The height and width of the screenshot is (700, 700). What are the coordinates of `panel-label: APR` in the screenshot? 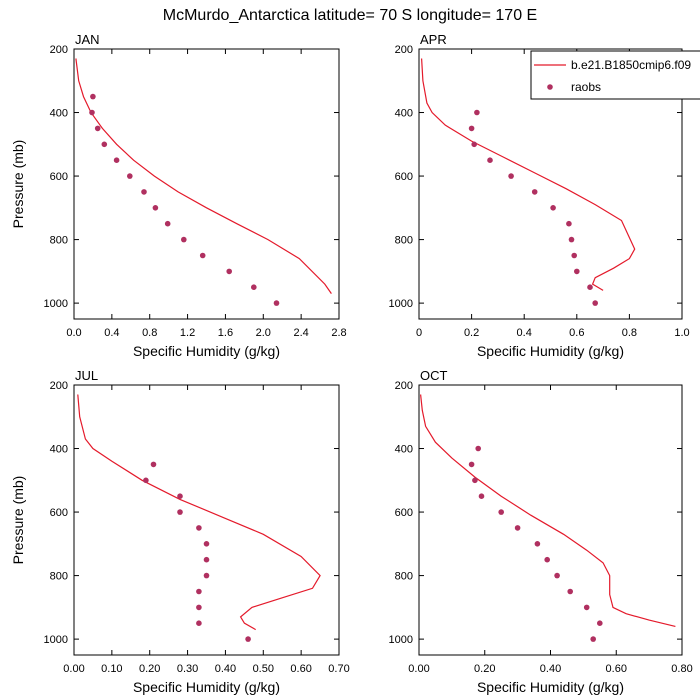 It's located at (433, 39).